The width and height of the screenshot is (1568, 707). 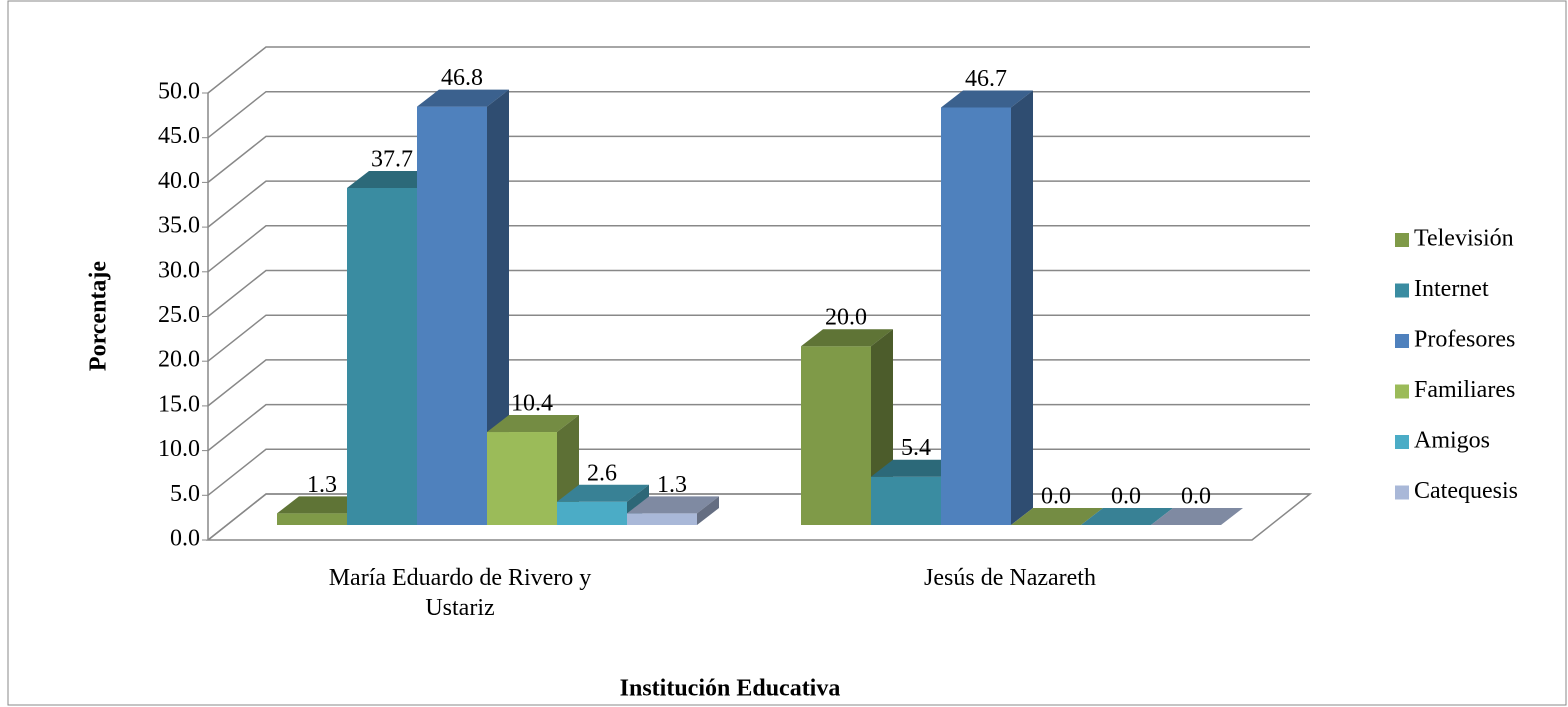 What do you see at coordinates (1010, 578) in the screenshot?
I see `x-tick-label: Jesús de Nazareth` at bounding box center [1010, 578].